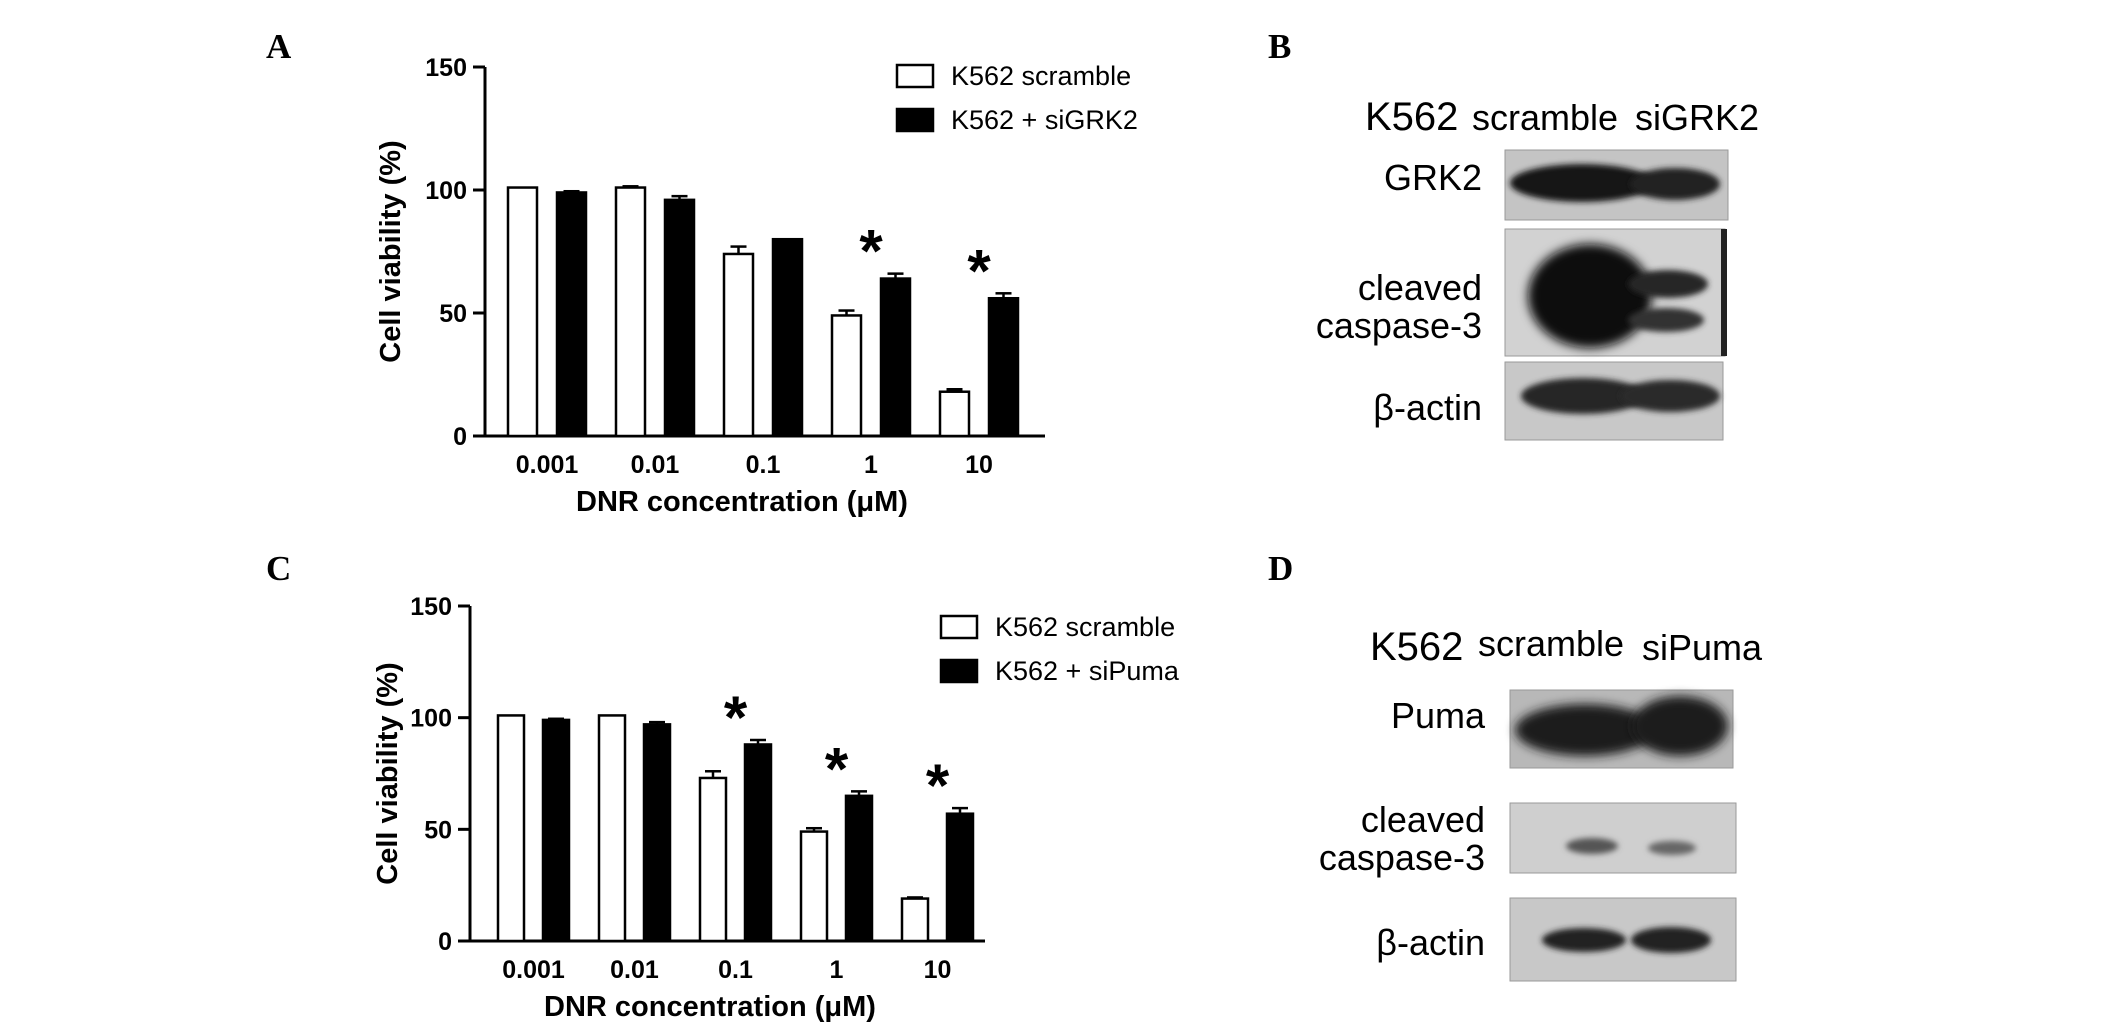 The width and height of the screenshot is (2126, 1029). I want to click on blot-b-band-3a, so click(1583, 396).